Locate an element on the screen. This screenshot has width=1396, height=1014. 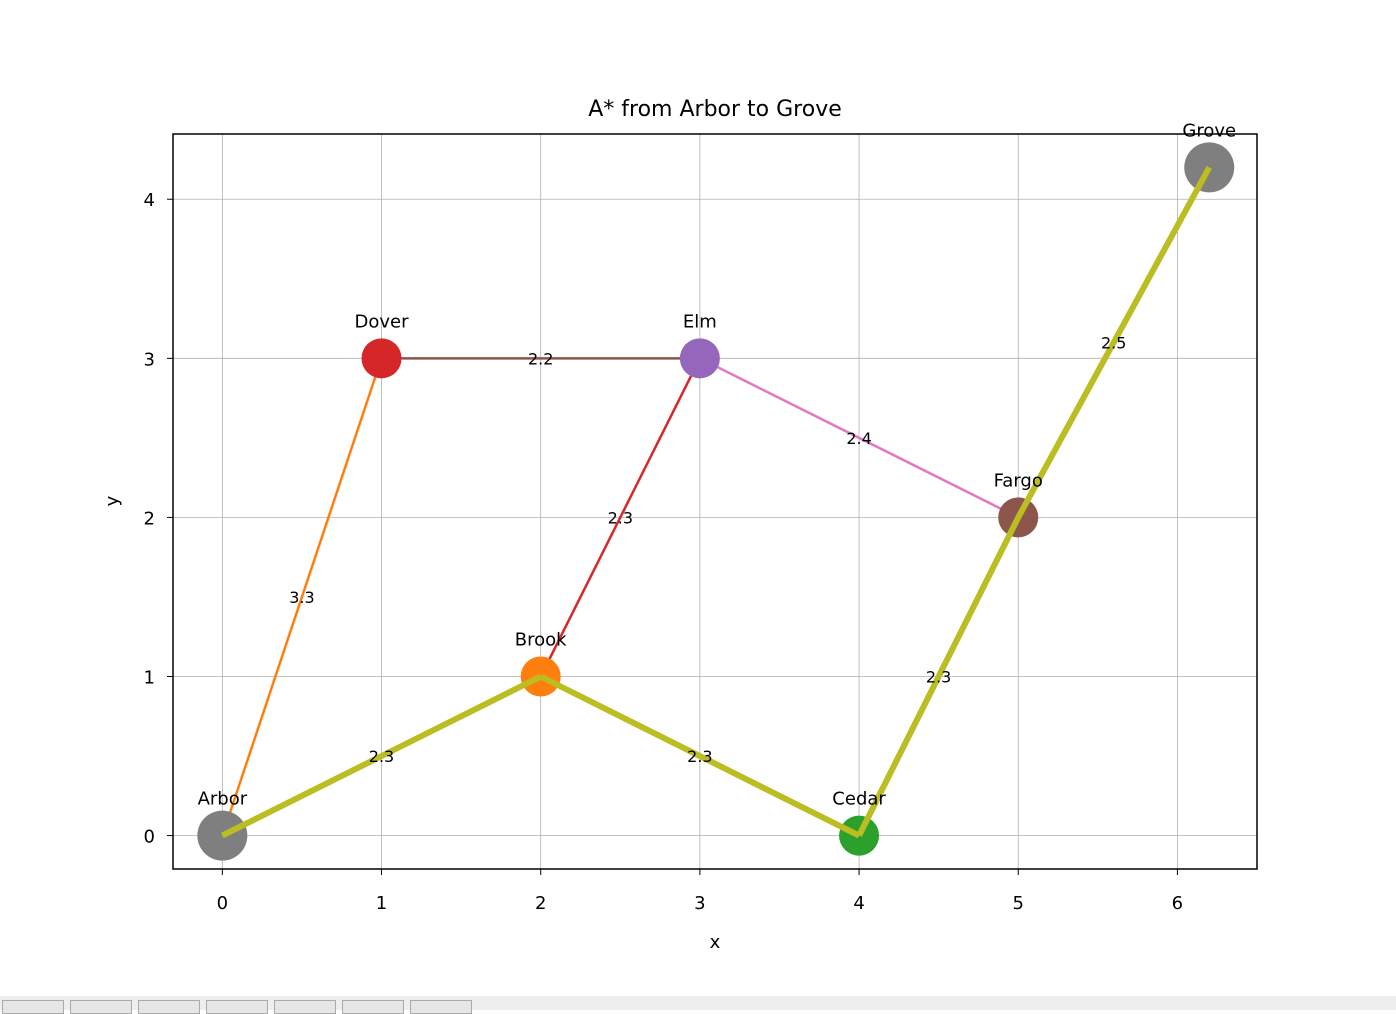
x-tick-label: 0 is located at coordinates (222, 903).